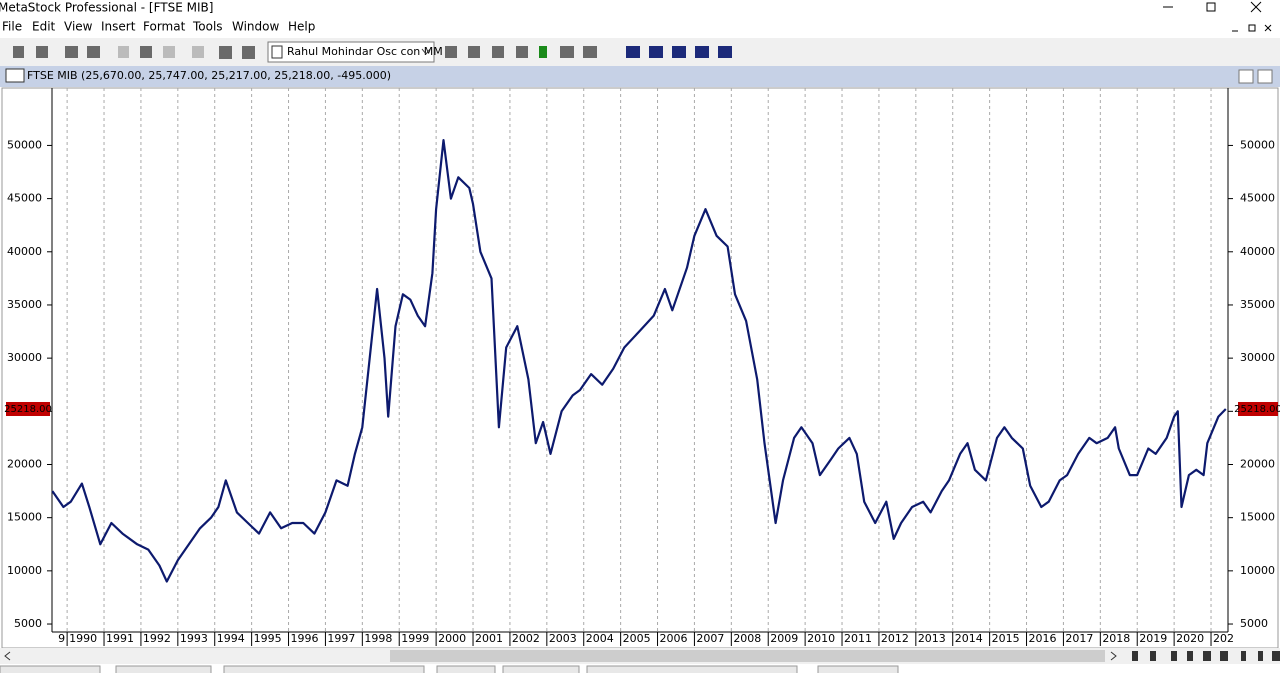 The height and width of the screenshot is (677, 1280). What do you see at coordinates (449, 671) in the screenshot?
I see `bottom-tabs` at bounding box center [449, 671].